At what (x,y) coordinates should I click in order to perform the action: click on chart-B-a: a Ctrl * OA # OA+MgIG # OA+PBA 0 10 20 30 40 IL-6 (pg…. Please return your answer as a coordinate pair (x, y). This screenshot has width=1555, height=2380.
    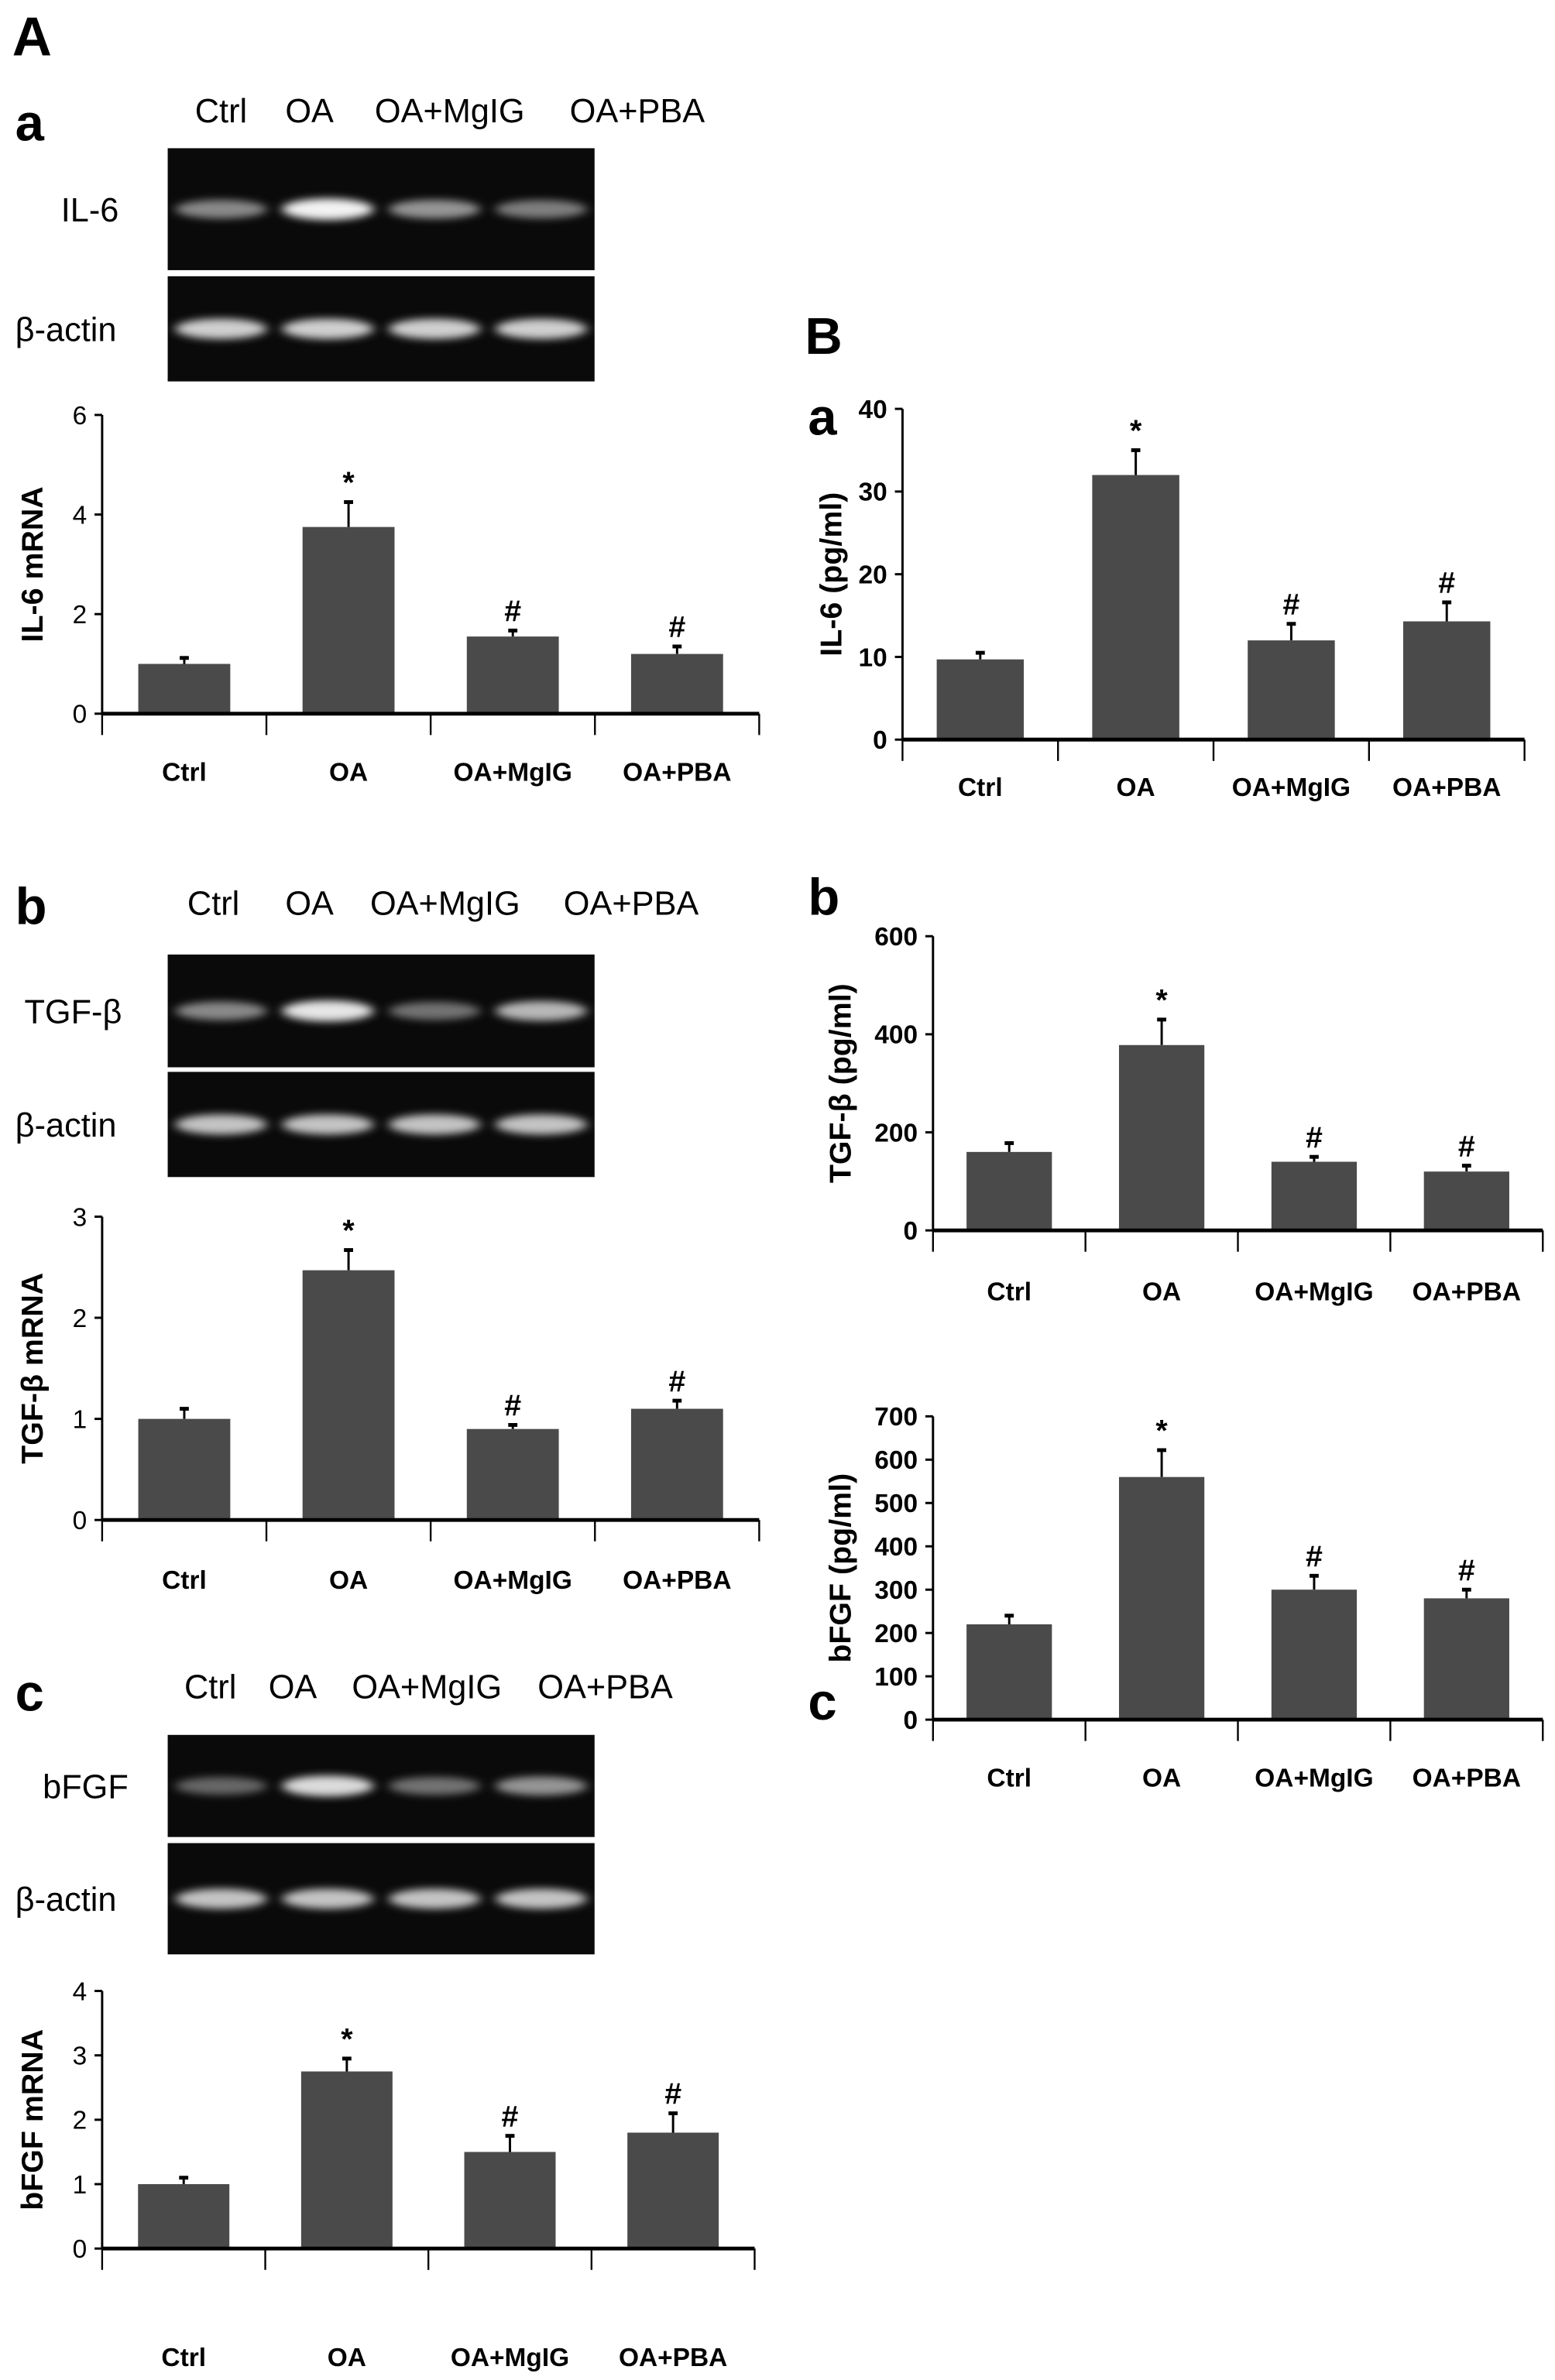
    Looking at the image, I should click on (1167, 596).